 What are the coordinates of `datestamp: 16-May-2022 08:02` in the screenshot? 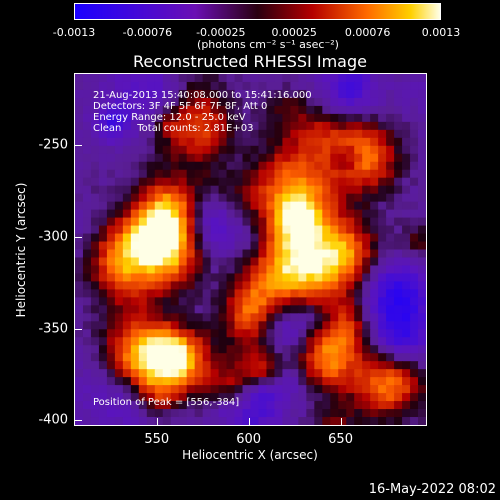 It's located at (432, 489).